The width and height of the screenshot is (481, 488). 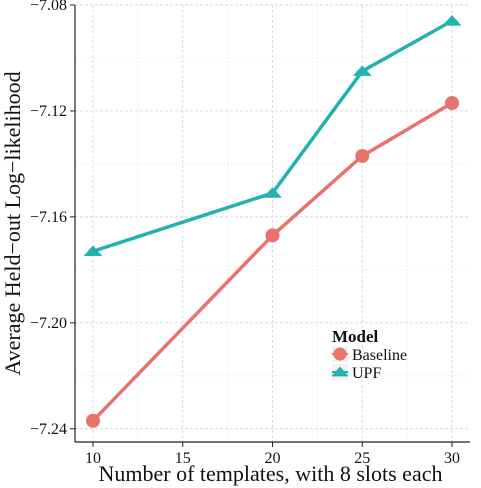 What do you see at coordinates (48, 217) in the screenshot?
I see `y-tick-label: −7.16` at bounding box center [48, 217].